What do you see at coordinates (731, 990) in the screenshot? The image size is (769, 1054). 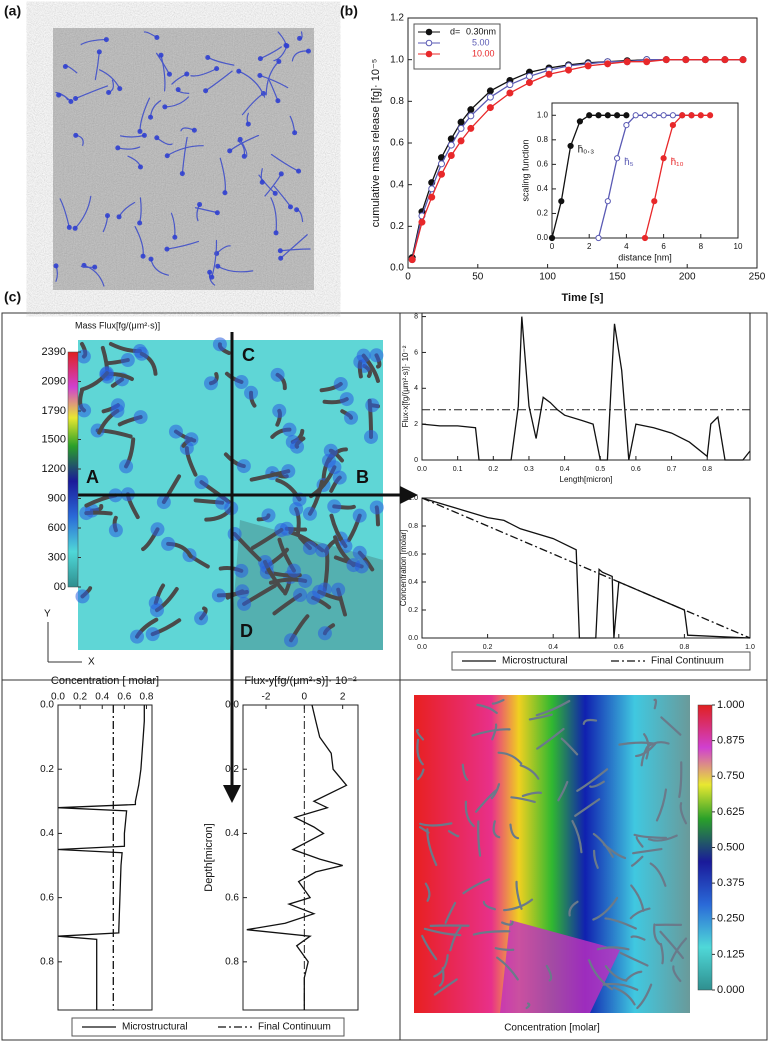 I see `colorbar-tick-label: 0.000` at bounding box center [731, 990].